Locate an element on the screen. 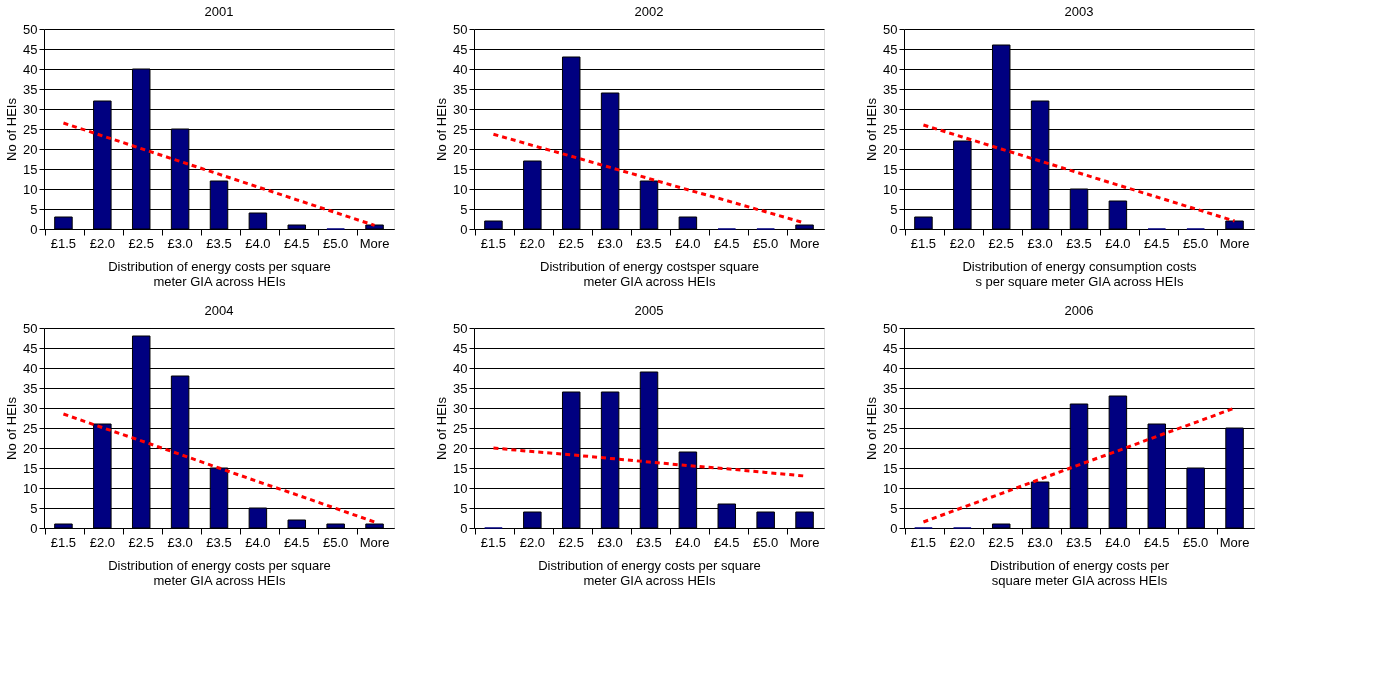 This screenshot has width=1399, height=693. x-axis-title: Distribution of energy costsper square meter GIA across HEIs is located at coordinates (649, 273).